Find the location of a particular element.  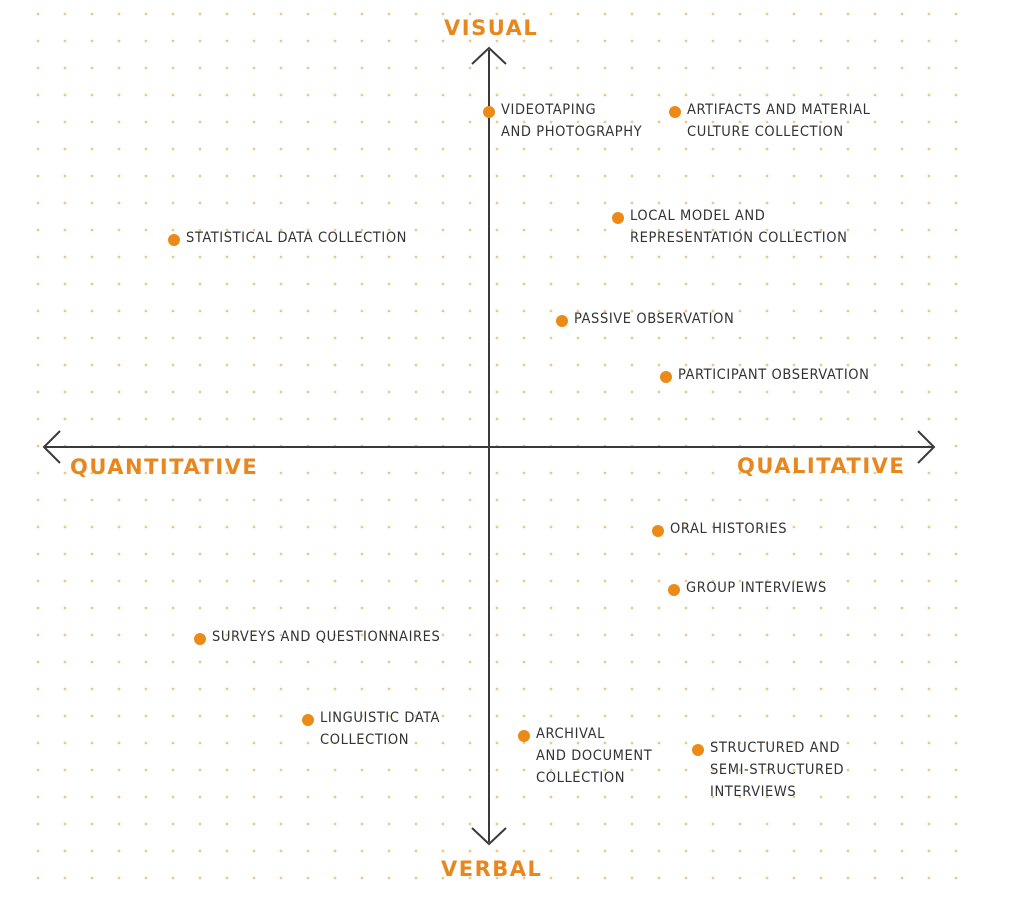

method-label: STATISTICAL DATA COLLECTION is located at coordinates (296, 238).